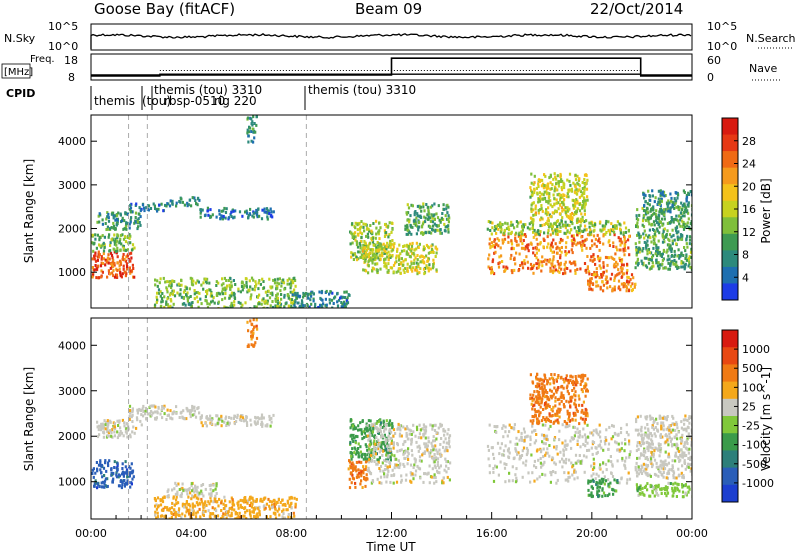  I want to click on power-colorbar: 4 8 12 16 20 24 28, so click(738, 209).